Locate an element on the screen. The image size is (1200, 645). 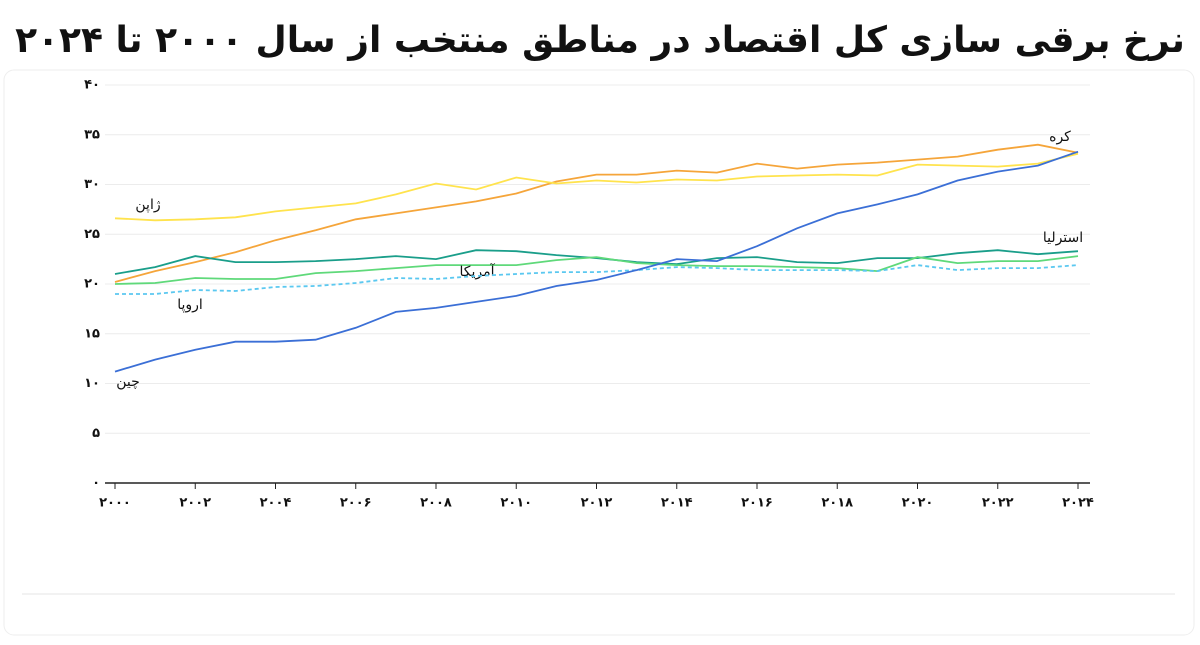
y-tick-label: ۲۰ is located at coordinates (92, 284).